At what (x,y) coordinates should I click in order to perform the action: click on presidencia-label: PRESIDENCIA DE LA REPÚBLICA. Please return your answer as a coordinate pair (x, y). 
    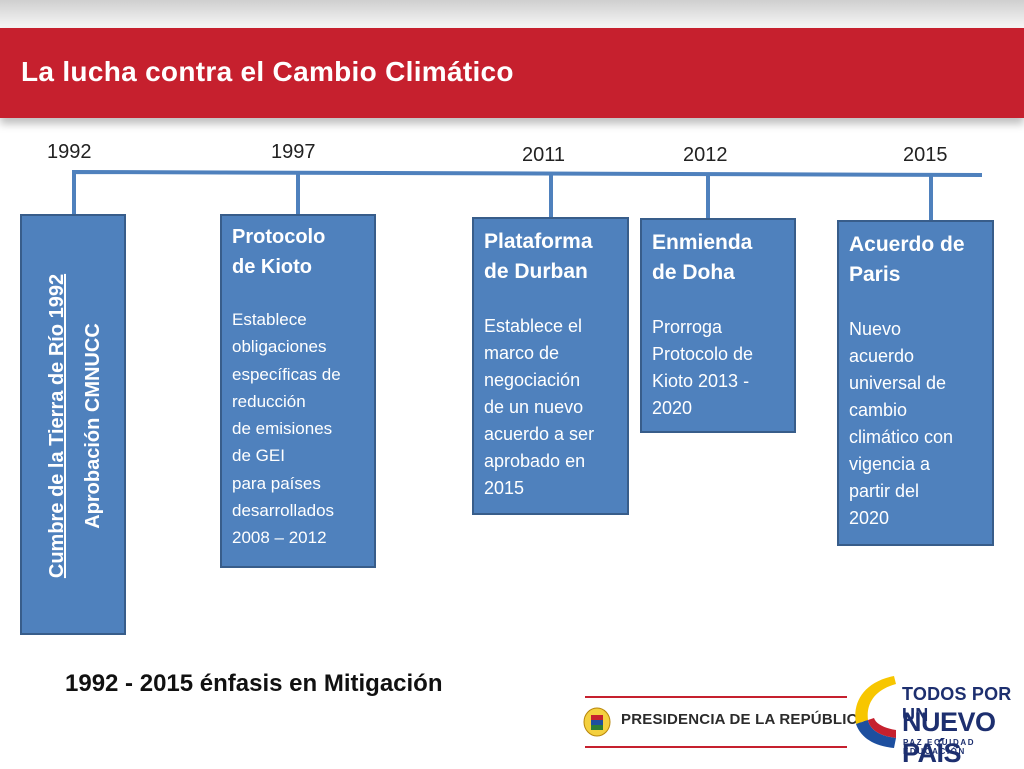
    Looking at the image, I should click on (745, 719).